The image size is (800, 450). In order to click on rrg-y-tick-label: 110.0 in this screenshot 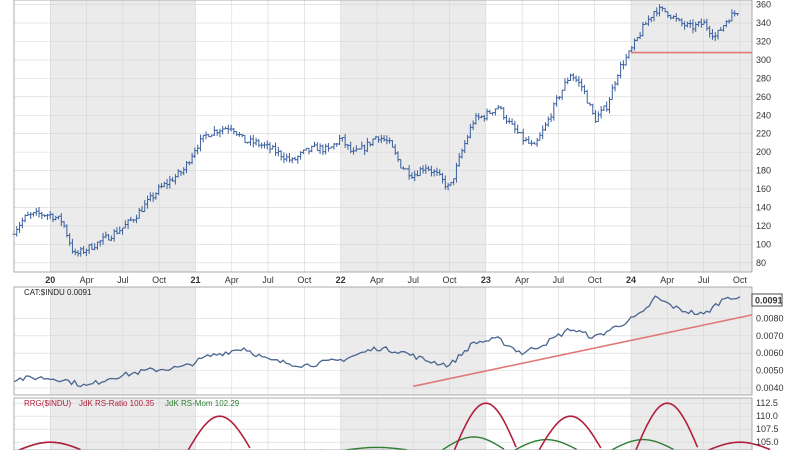, I will do `click(767, 416)`.